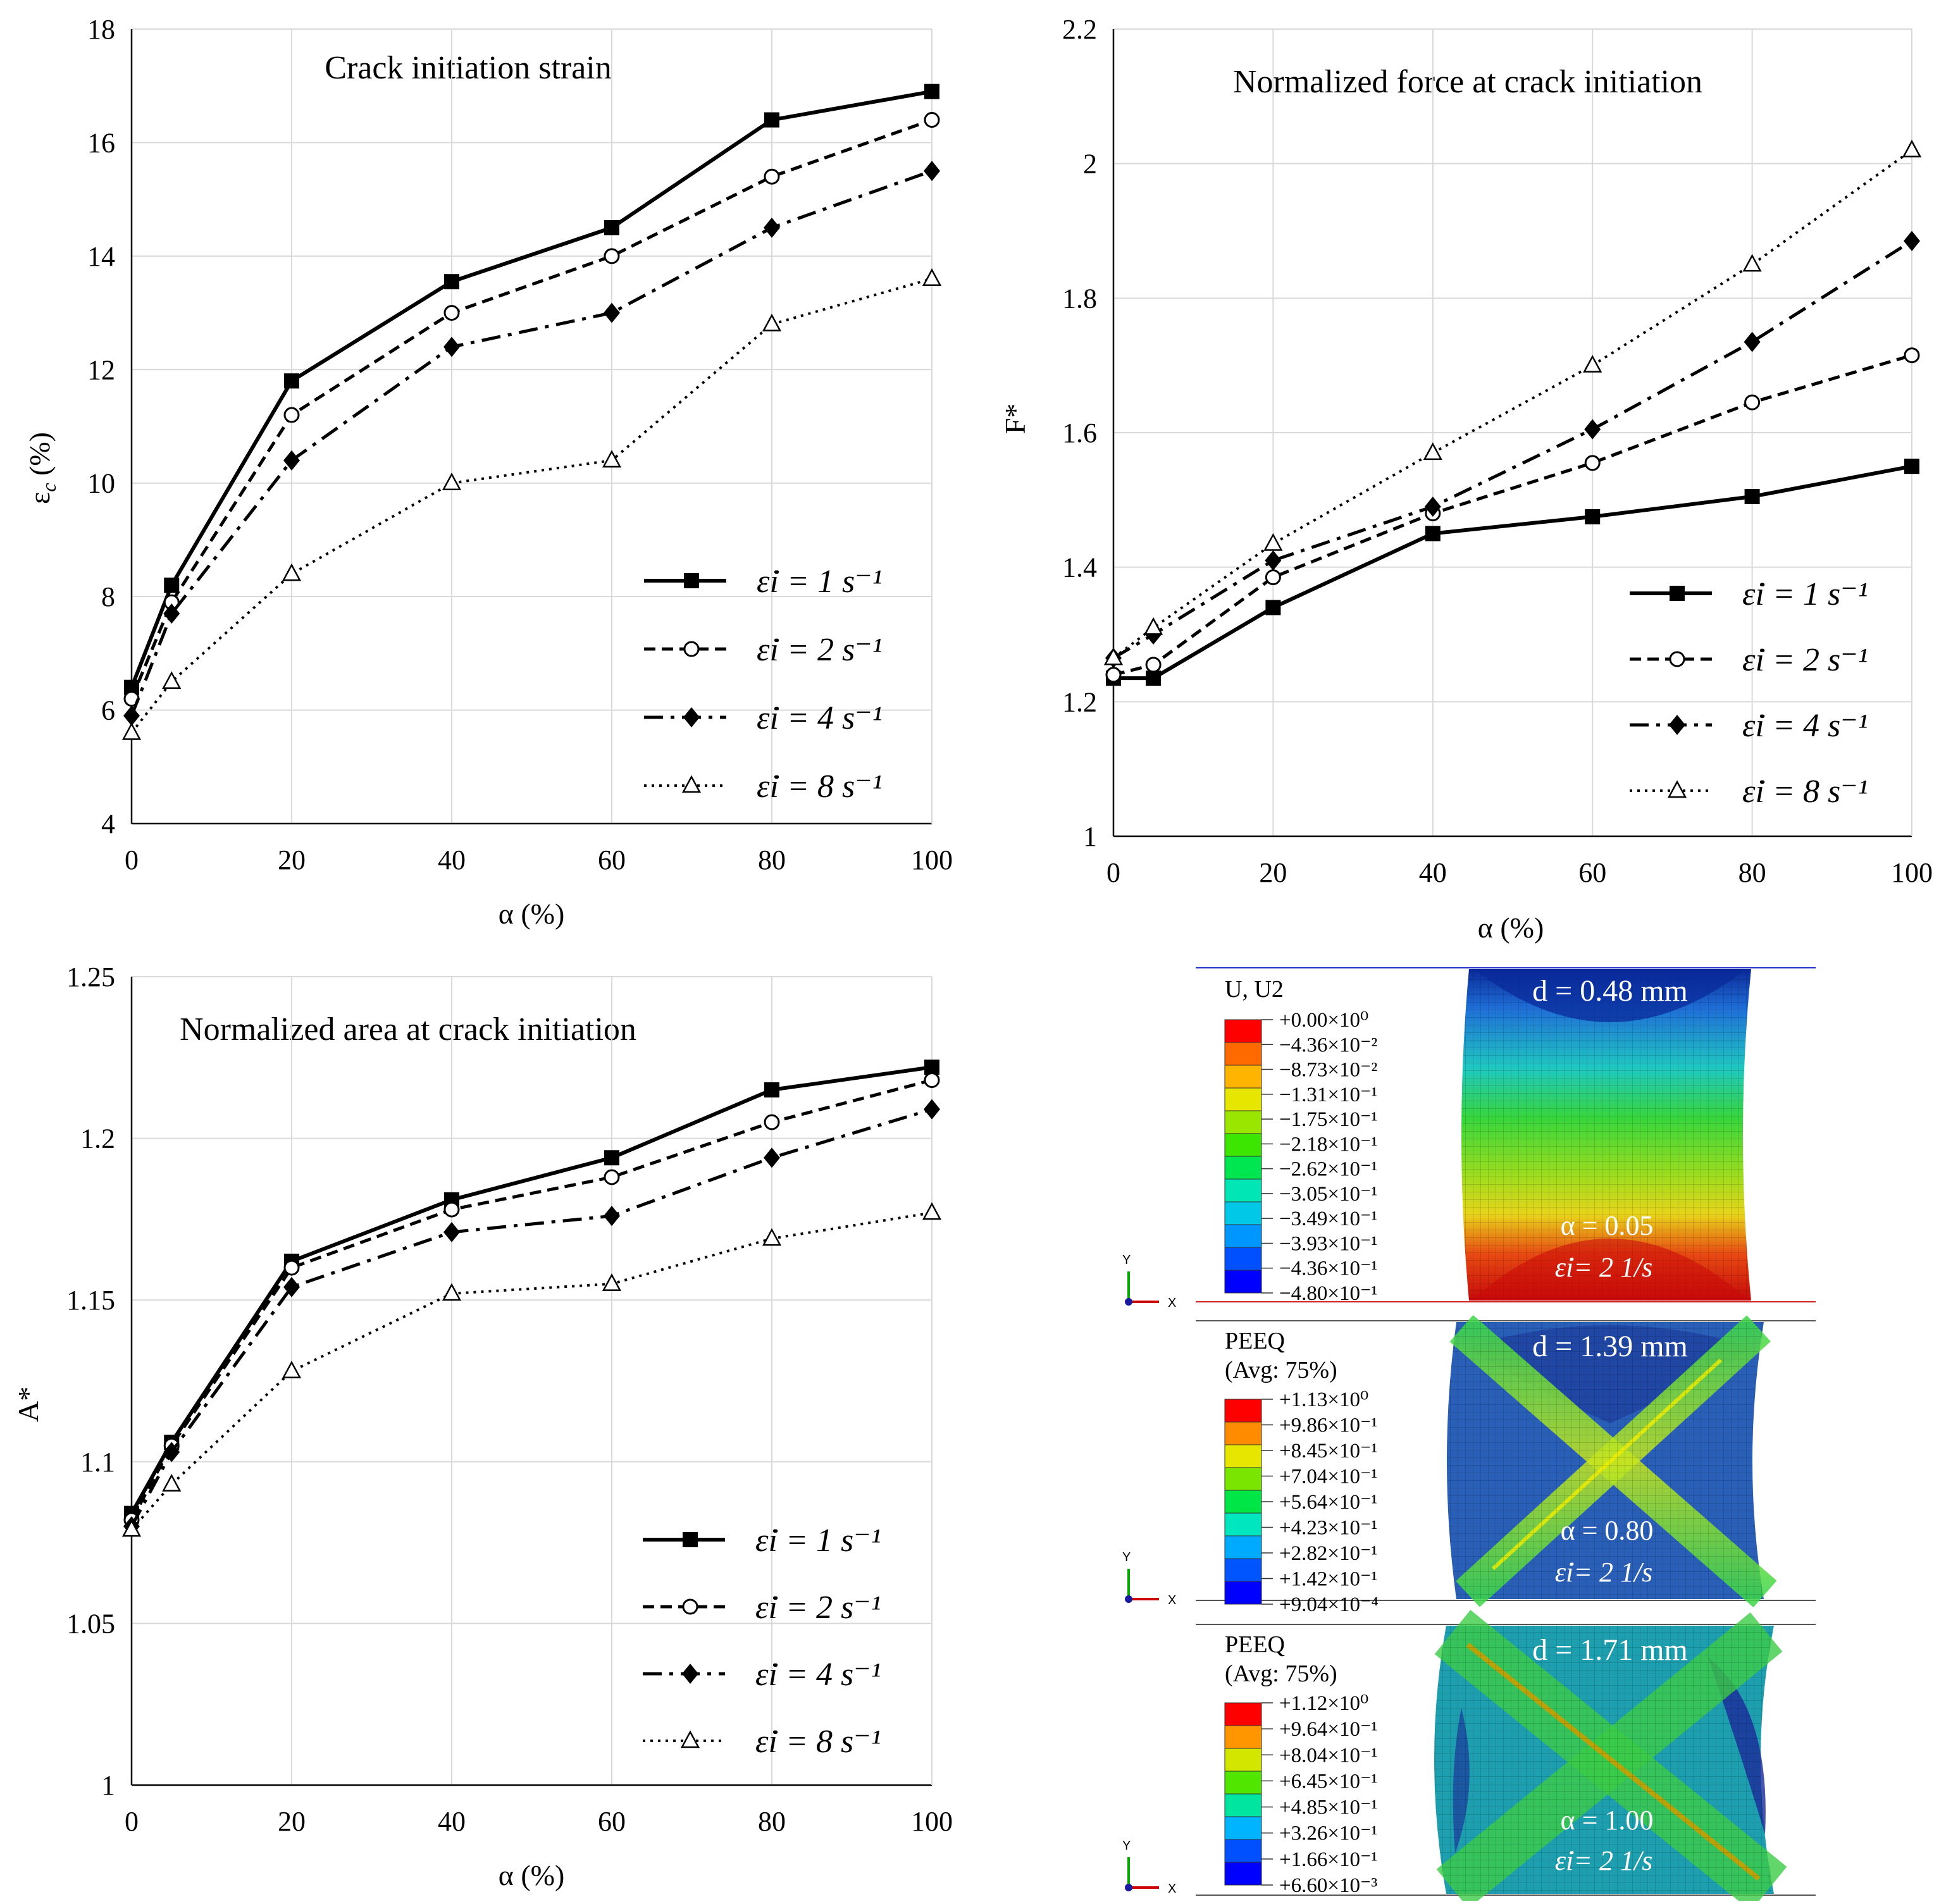 The image size is (1946, 1904). I want to click on legend-value: +4.23×10⁻¹, so click(1328, 1528).